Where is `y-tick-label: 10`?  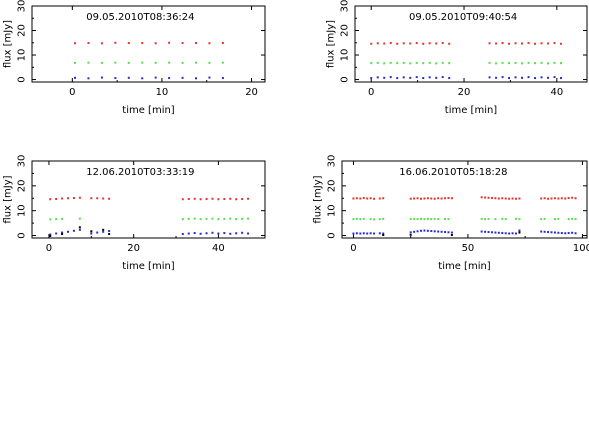 y-tick-label: 10 is located at coordinates (332, 210).